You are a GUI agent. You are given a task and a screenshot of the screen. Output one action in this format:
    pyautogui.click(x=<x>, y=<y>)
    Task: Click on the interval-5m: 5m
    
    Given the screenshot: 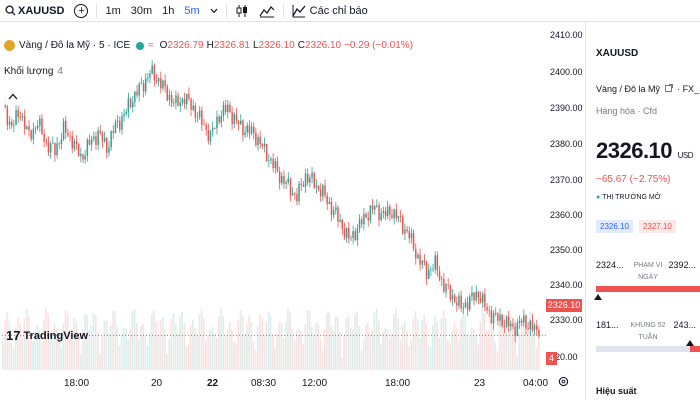 What is the action you would take?
    pyautogui.click(x=192, y=10)
    